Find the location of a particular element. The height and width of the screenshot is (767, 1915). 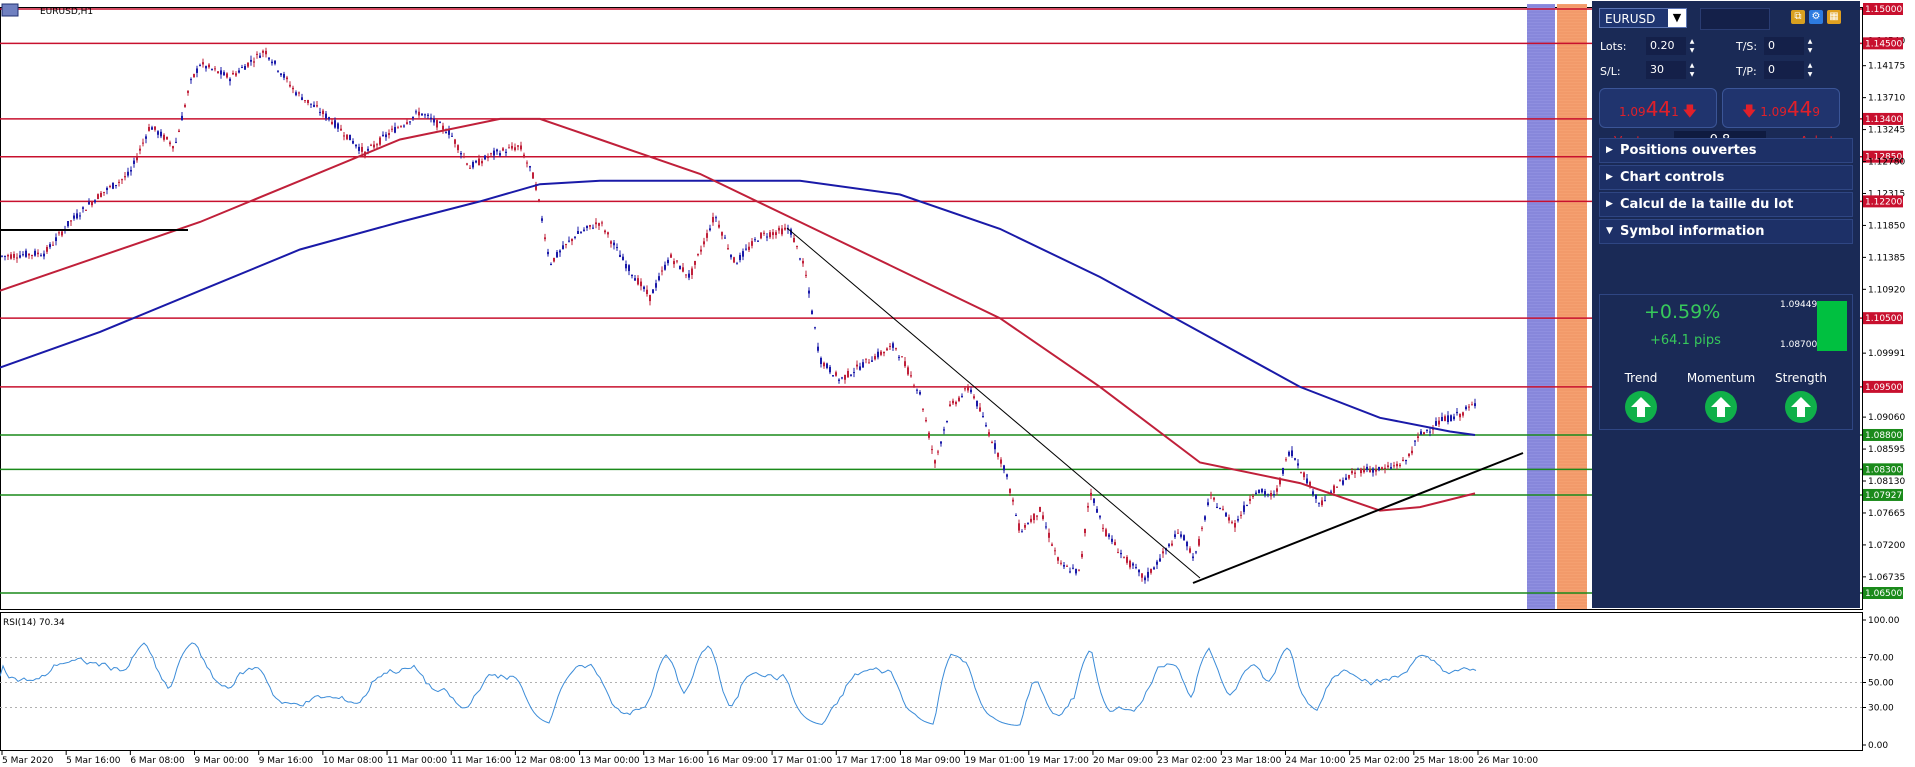

tp-input: 0 is located at coordinates (1784, 70).